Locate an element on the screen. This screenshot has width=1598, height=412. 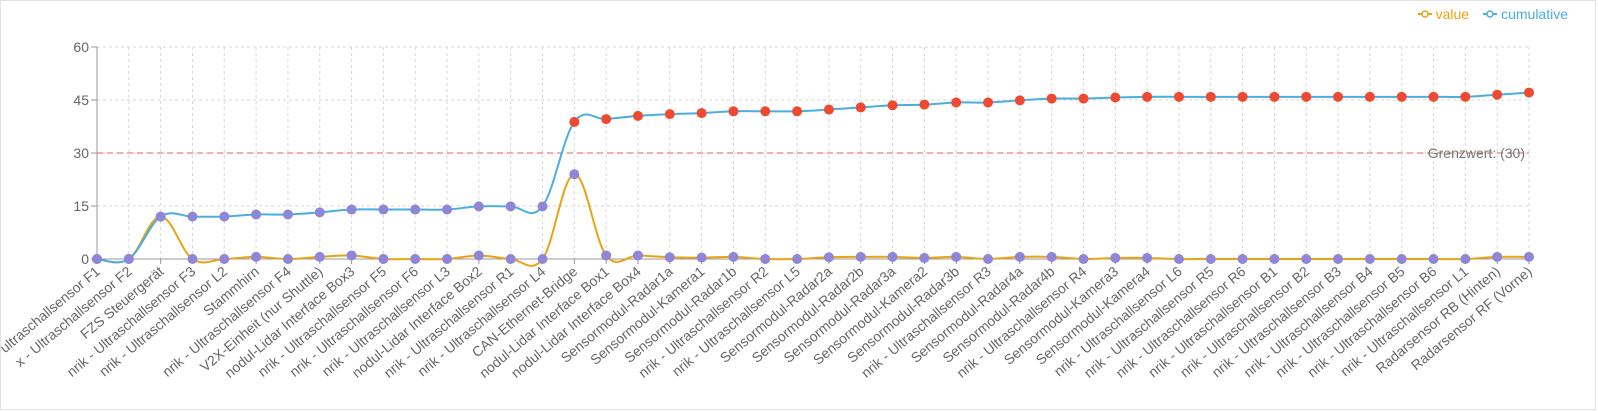
y-tick-label: 0 is located at coordinates (85, 259).